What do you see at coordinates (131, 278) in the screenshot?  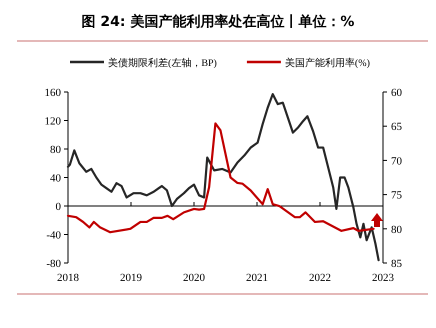 I see `x-tick-label: 2019` at bounding box center [131, 278].